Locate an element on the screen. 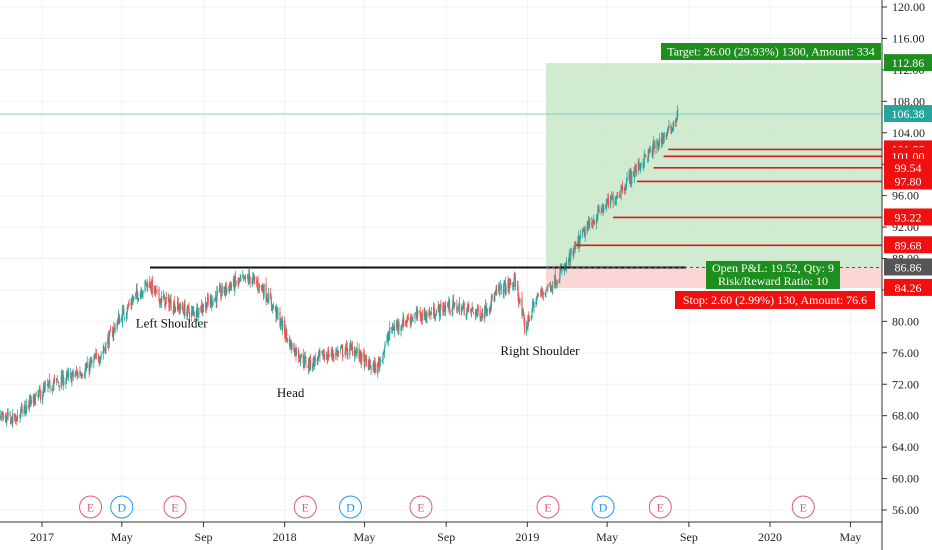 This screenshot has width=932, height=550. profit-zone is located at coordinates (714, 165).